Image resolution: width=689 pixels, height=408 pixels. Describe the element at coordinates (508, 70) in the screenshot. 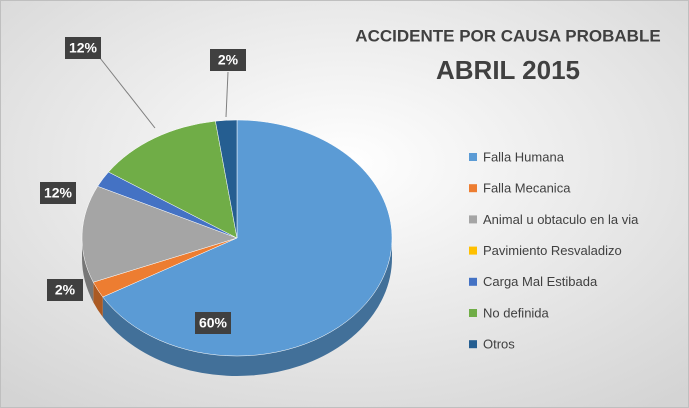

I see `chart-subtitle: ABRIL 2015` at that location.